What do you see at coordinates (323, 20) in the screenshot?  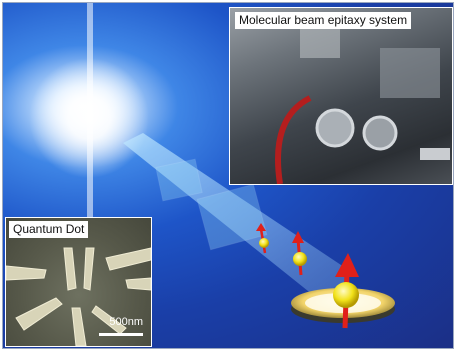 I see `mbe-system-label: Molecular beam epitaxy system` at bounding box center [323, 20].